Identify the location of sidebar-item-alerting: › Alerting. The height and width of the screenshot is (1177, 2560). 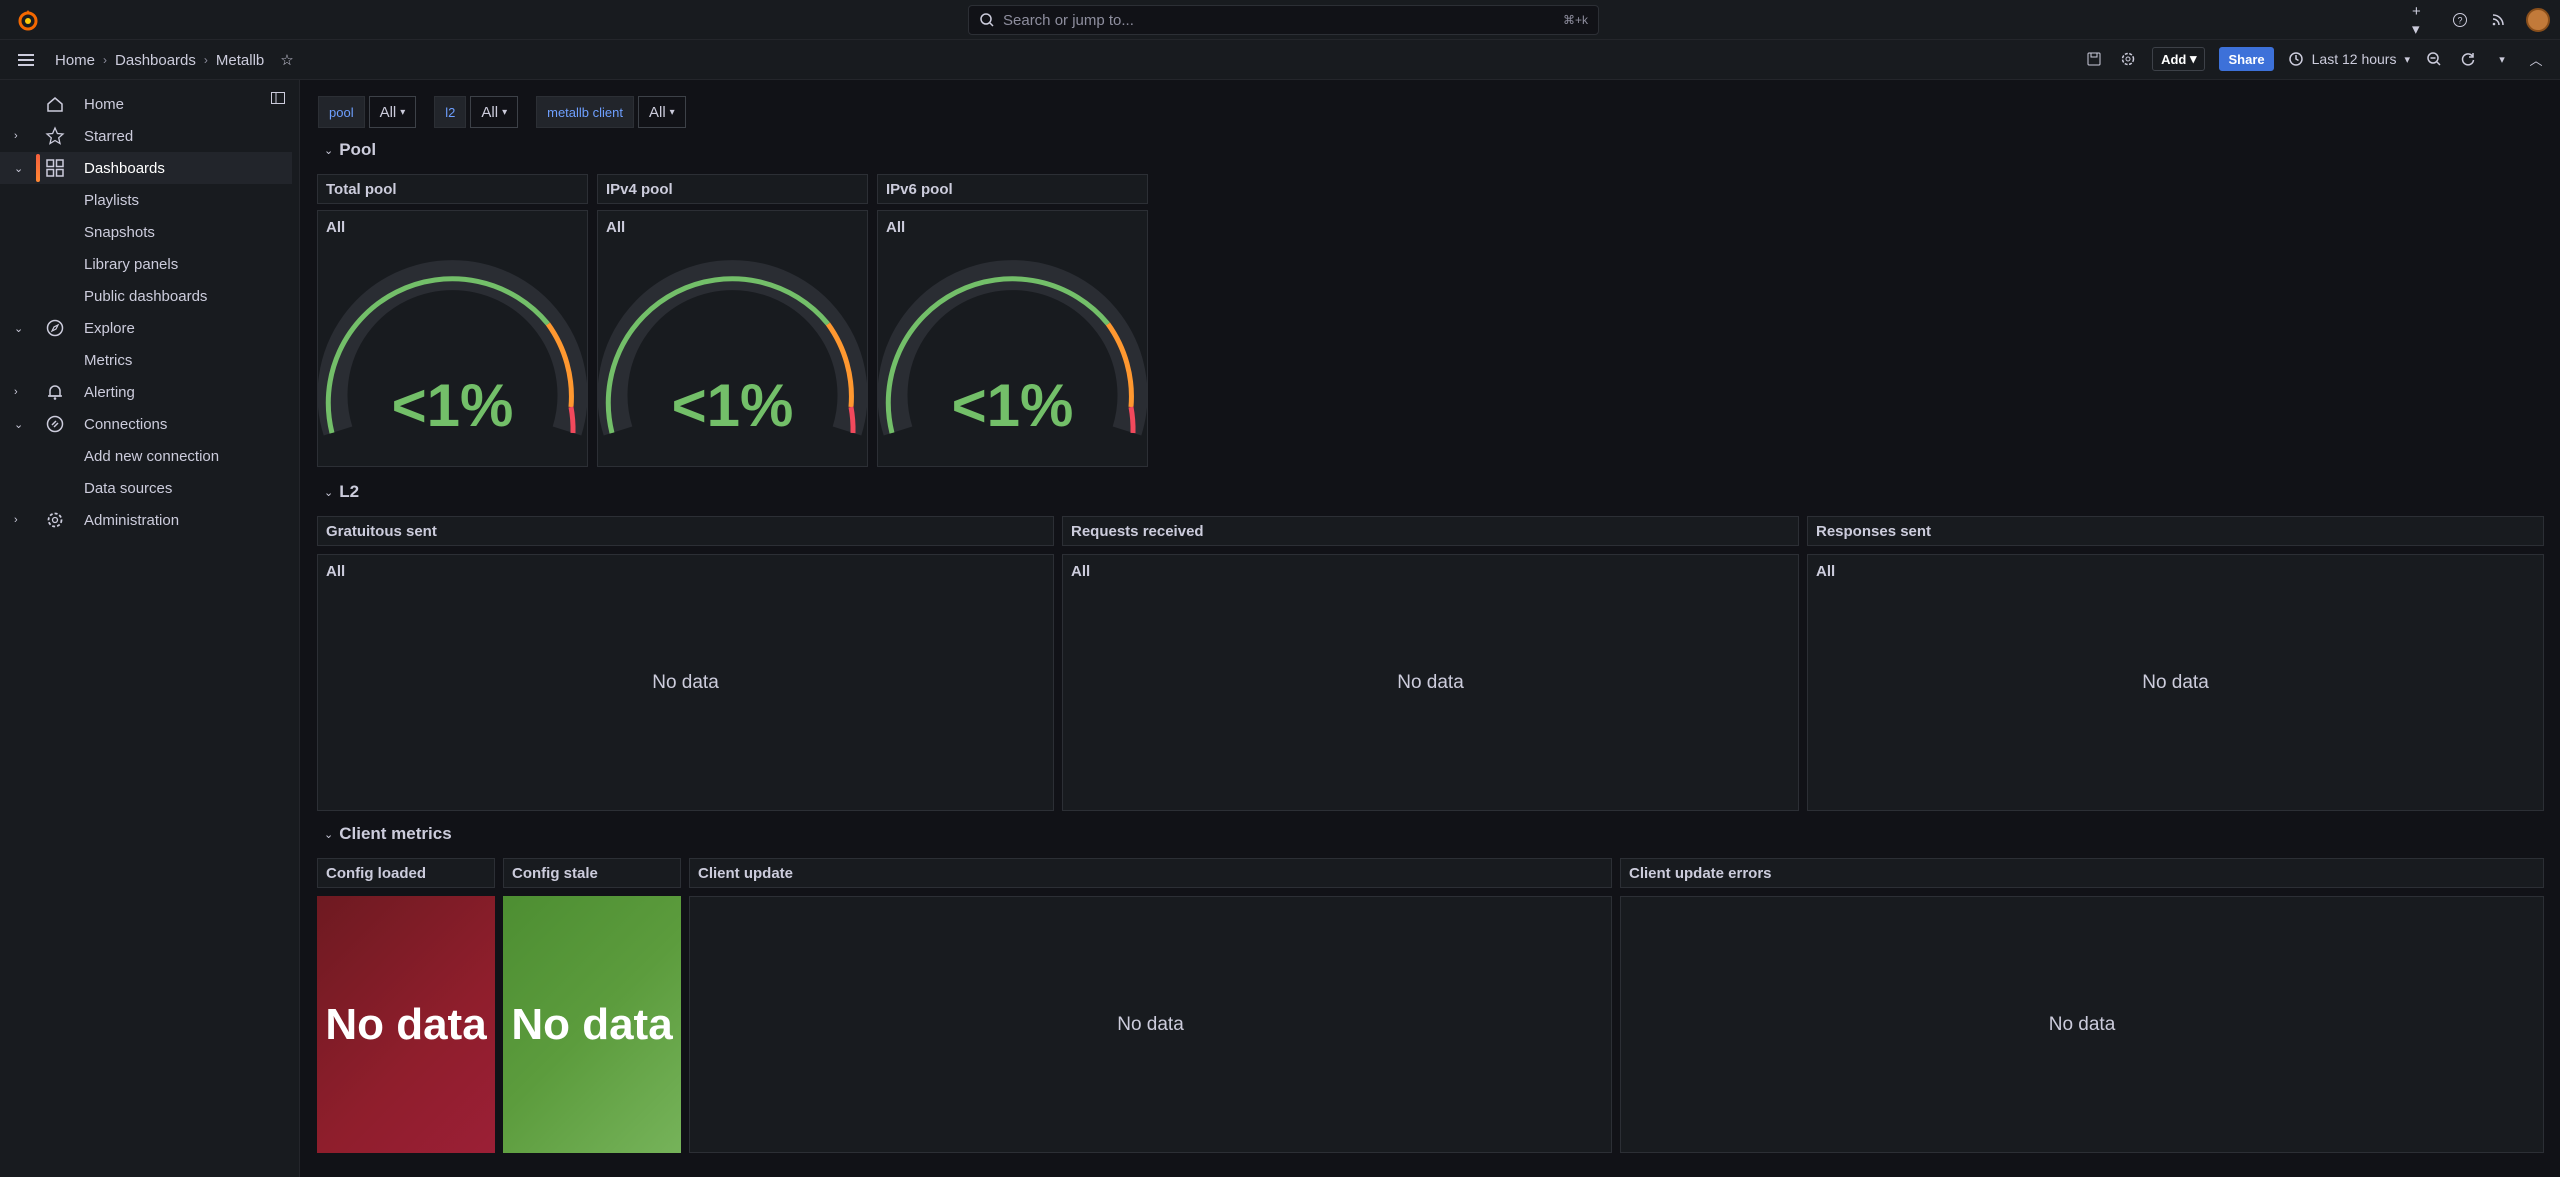
(146, 392).